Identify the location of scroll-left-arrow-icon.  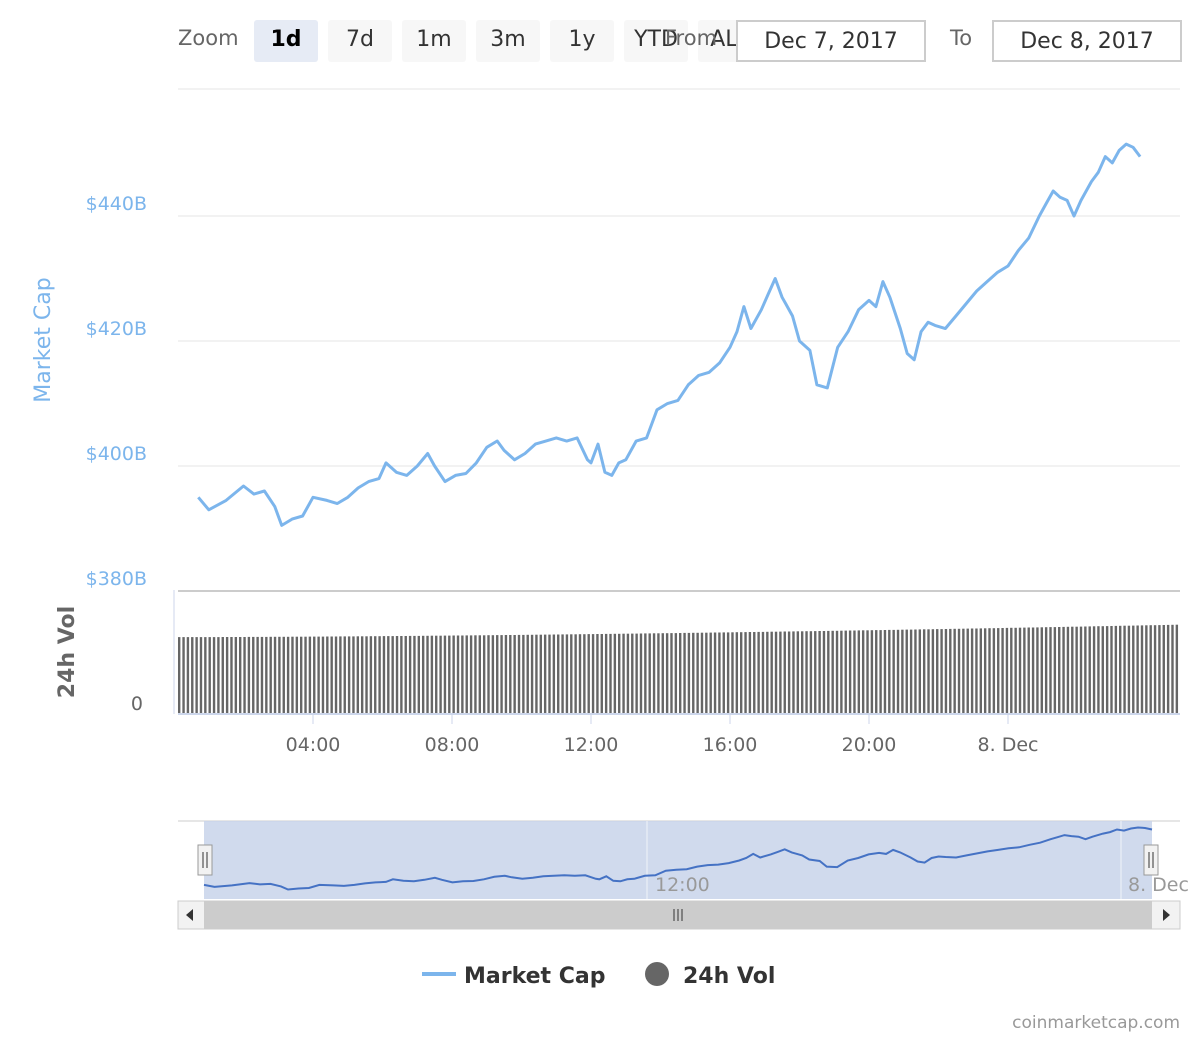
(189, 915).